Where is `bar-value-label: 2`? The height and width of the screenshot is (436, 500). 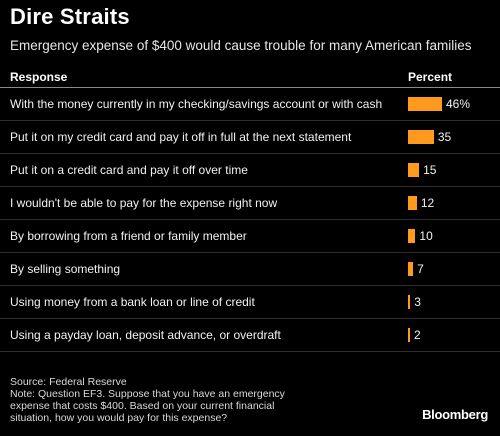 bar-value-label: 2 is located at coordinates (417, 335).